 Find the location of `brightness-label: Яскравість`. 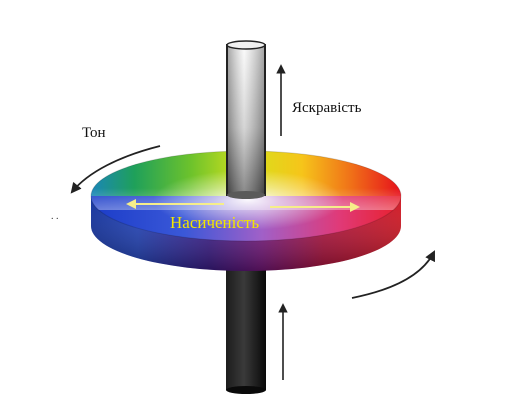

brightness-label: Яскравість is located at coordinates (327, 108).